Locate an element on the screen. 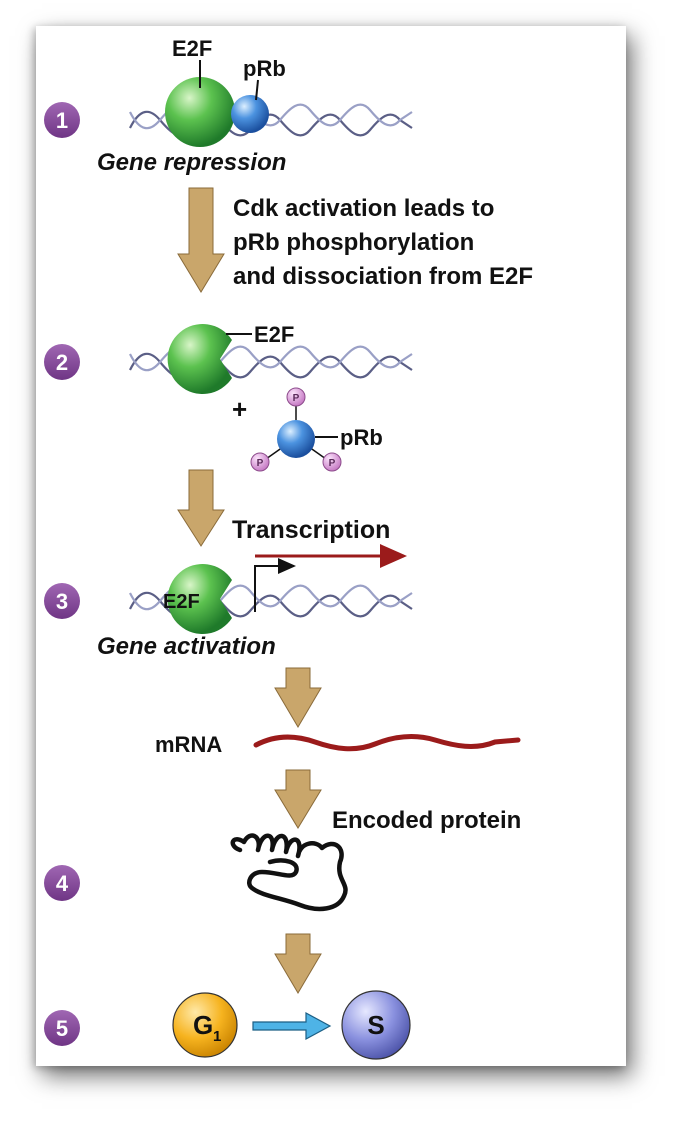 The width and height of the screenshot is (688, 1133). g1-subscript: 1 is located at coordinates (217, 1036).